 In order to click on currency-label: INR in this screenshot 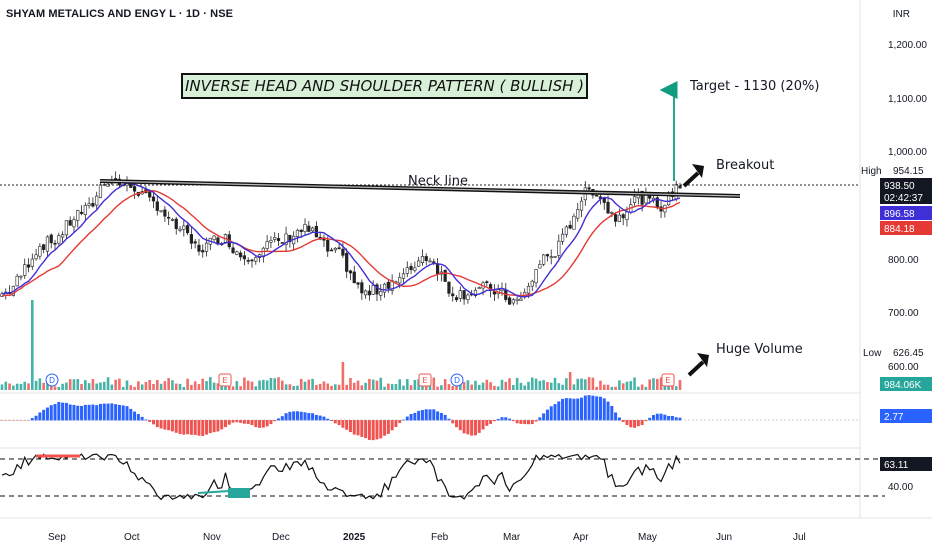, I will do `click(901, 14)`.